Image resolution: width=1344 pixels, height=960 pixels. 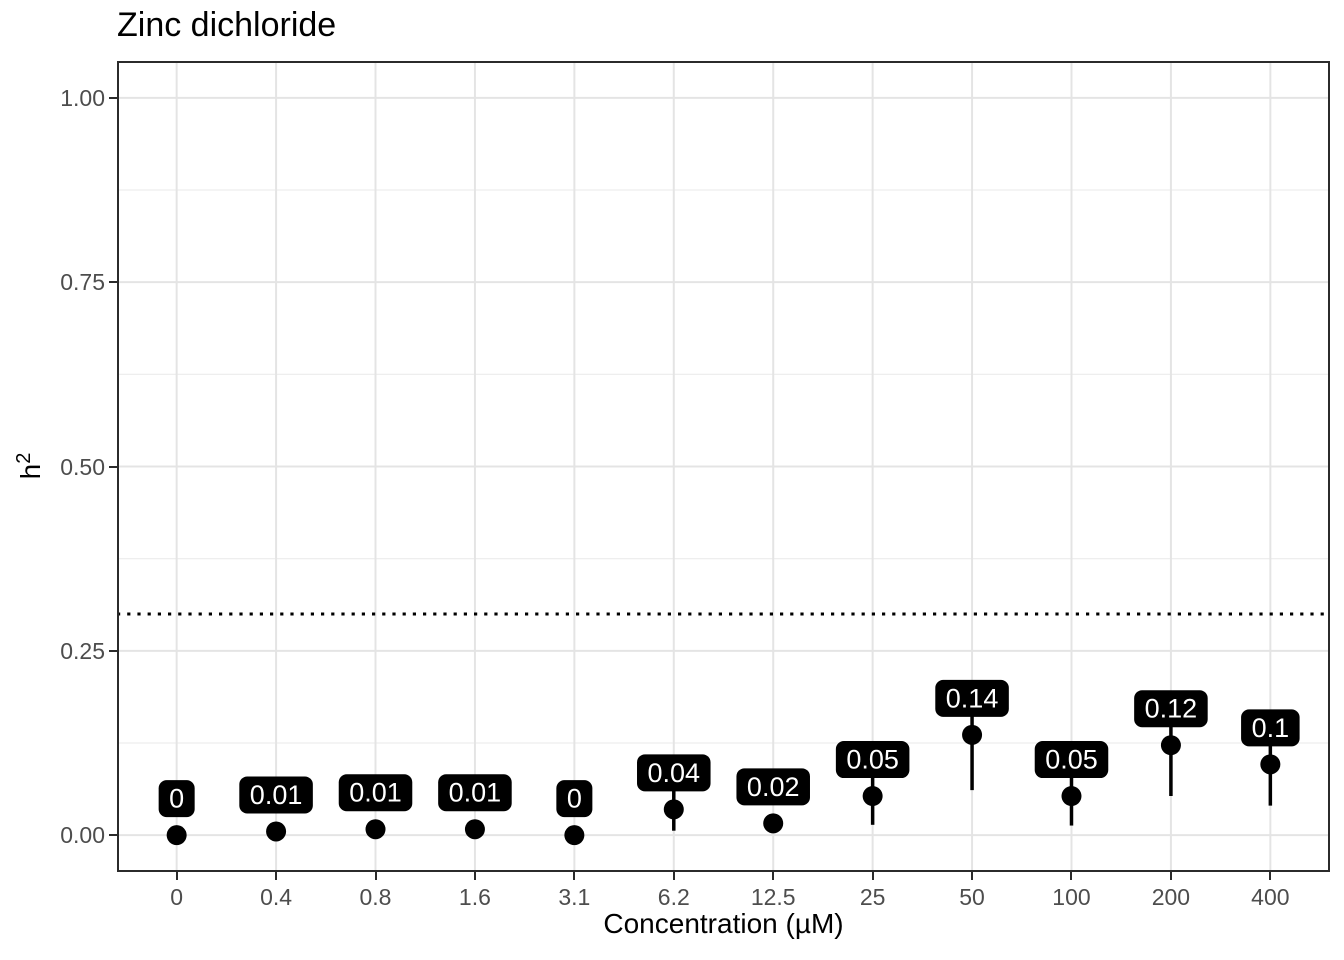 What do you see at coordinates (872, 897) in the screenshot?
I see `x-tick-label: 25` at bounding box center [872, 897].